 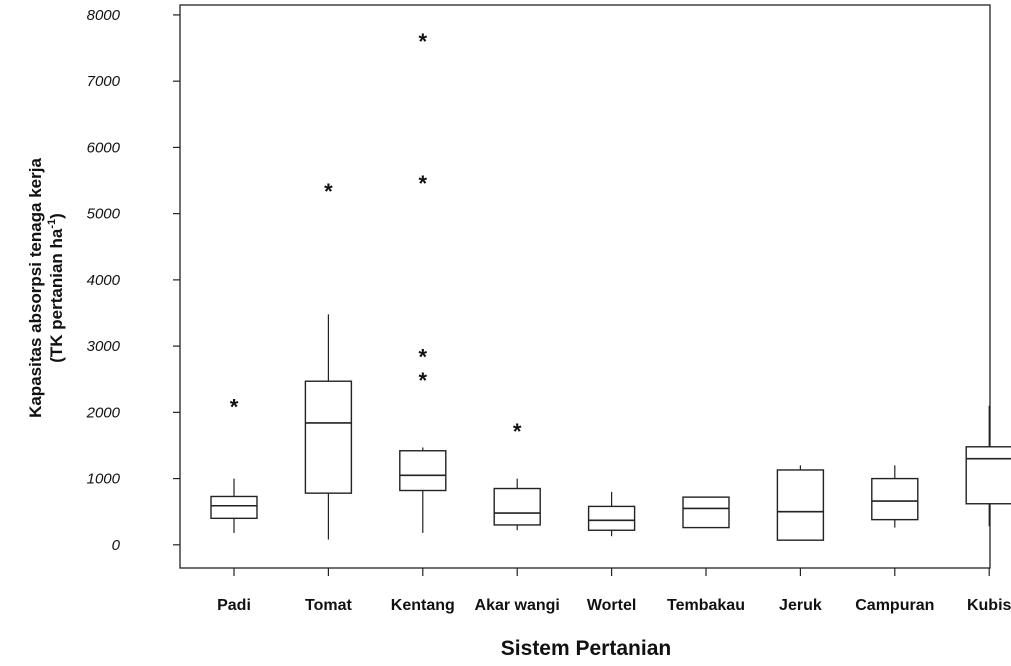 What do you see at coordinates (104, 280) in the screenshot?
I see `y-tick-label: 4000` at bounding box center [104, 280].